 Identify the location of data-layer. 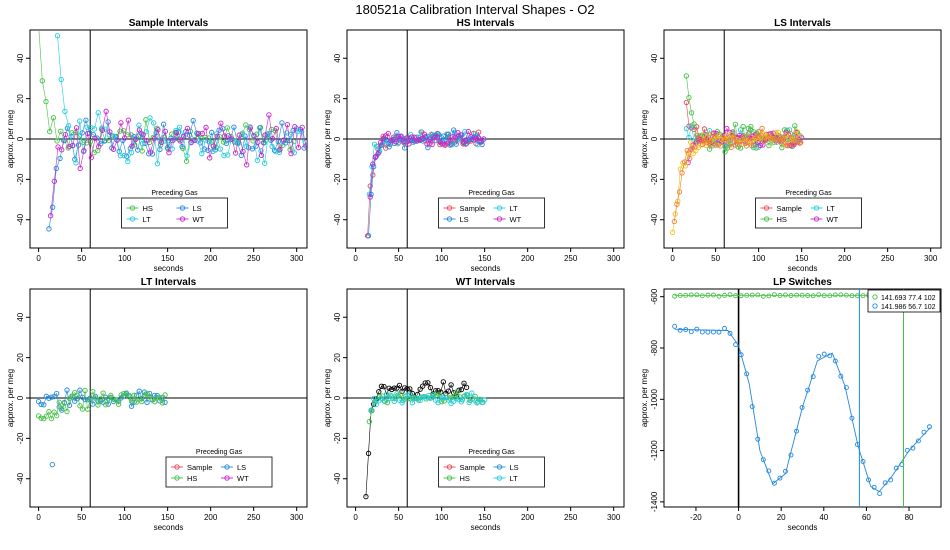
(737, 154).